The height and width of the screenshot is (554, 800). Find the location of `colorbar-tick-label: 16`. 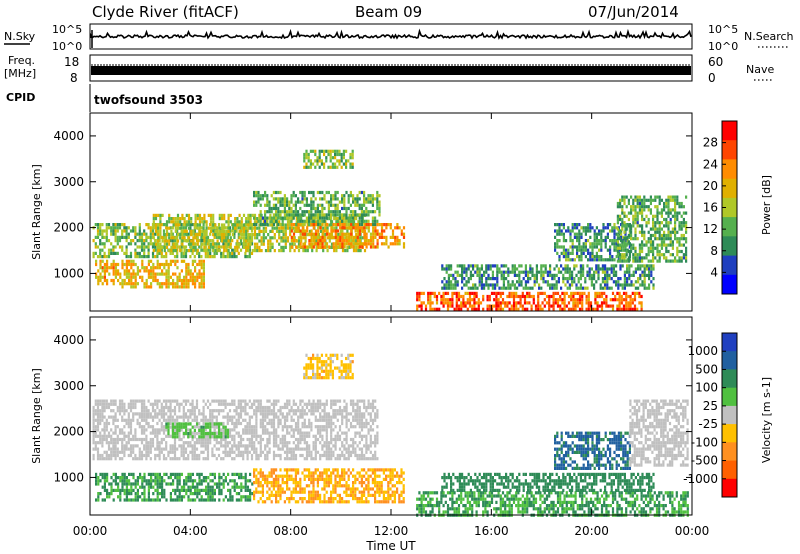

colorbar-tick-label: 16 is located at coordinates (710, 208).